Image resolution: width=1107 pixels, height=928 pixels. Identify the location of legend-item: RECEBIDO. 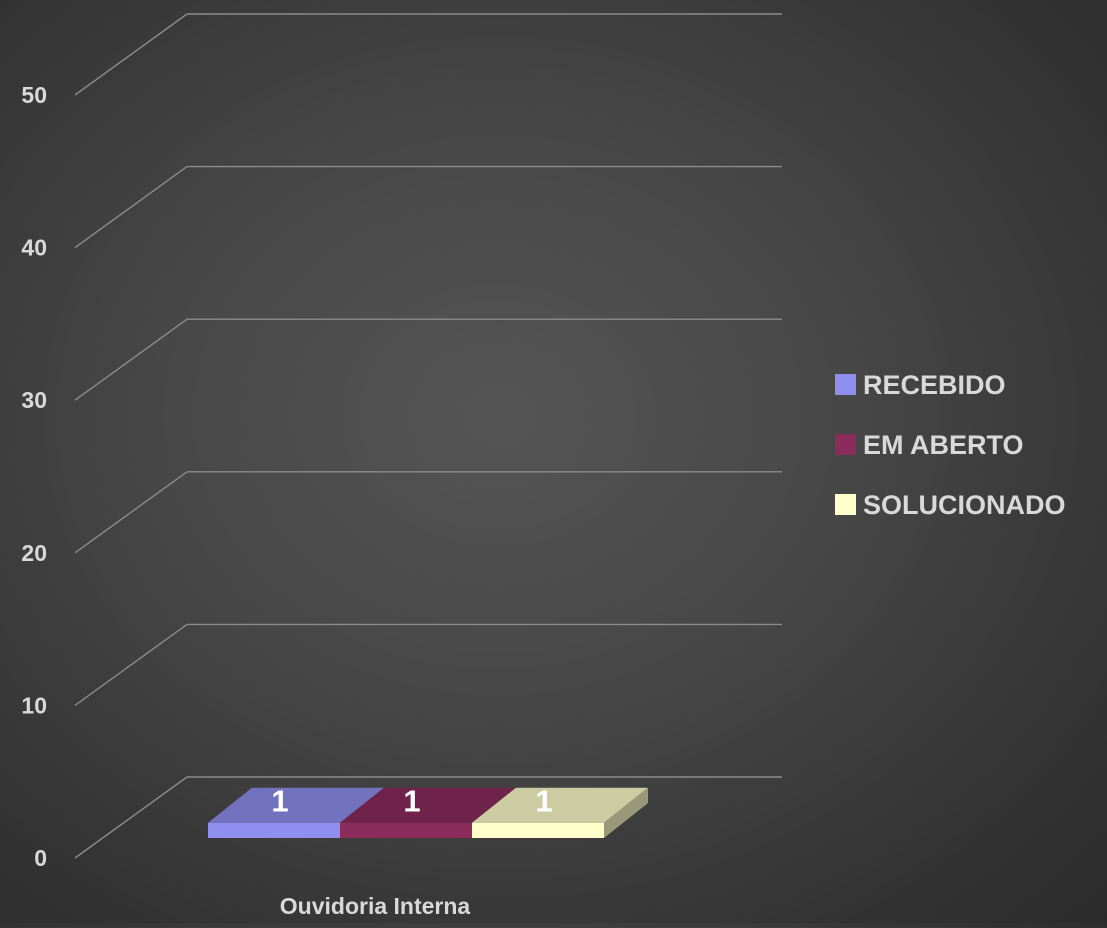
(920, 385).